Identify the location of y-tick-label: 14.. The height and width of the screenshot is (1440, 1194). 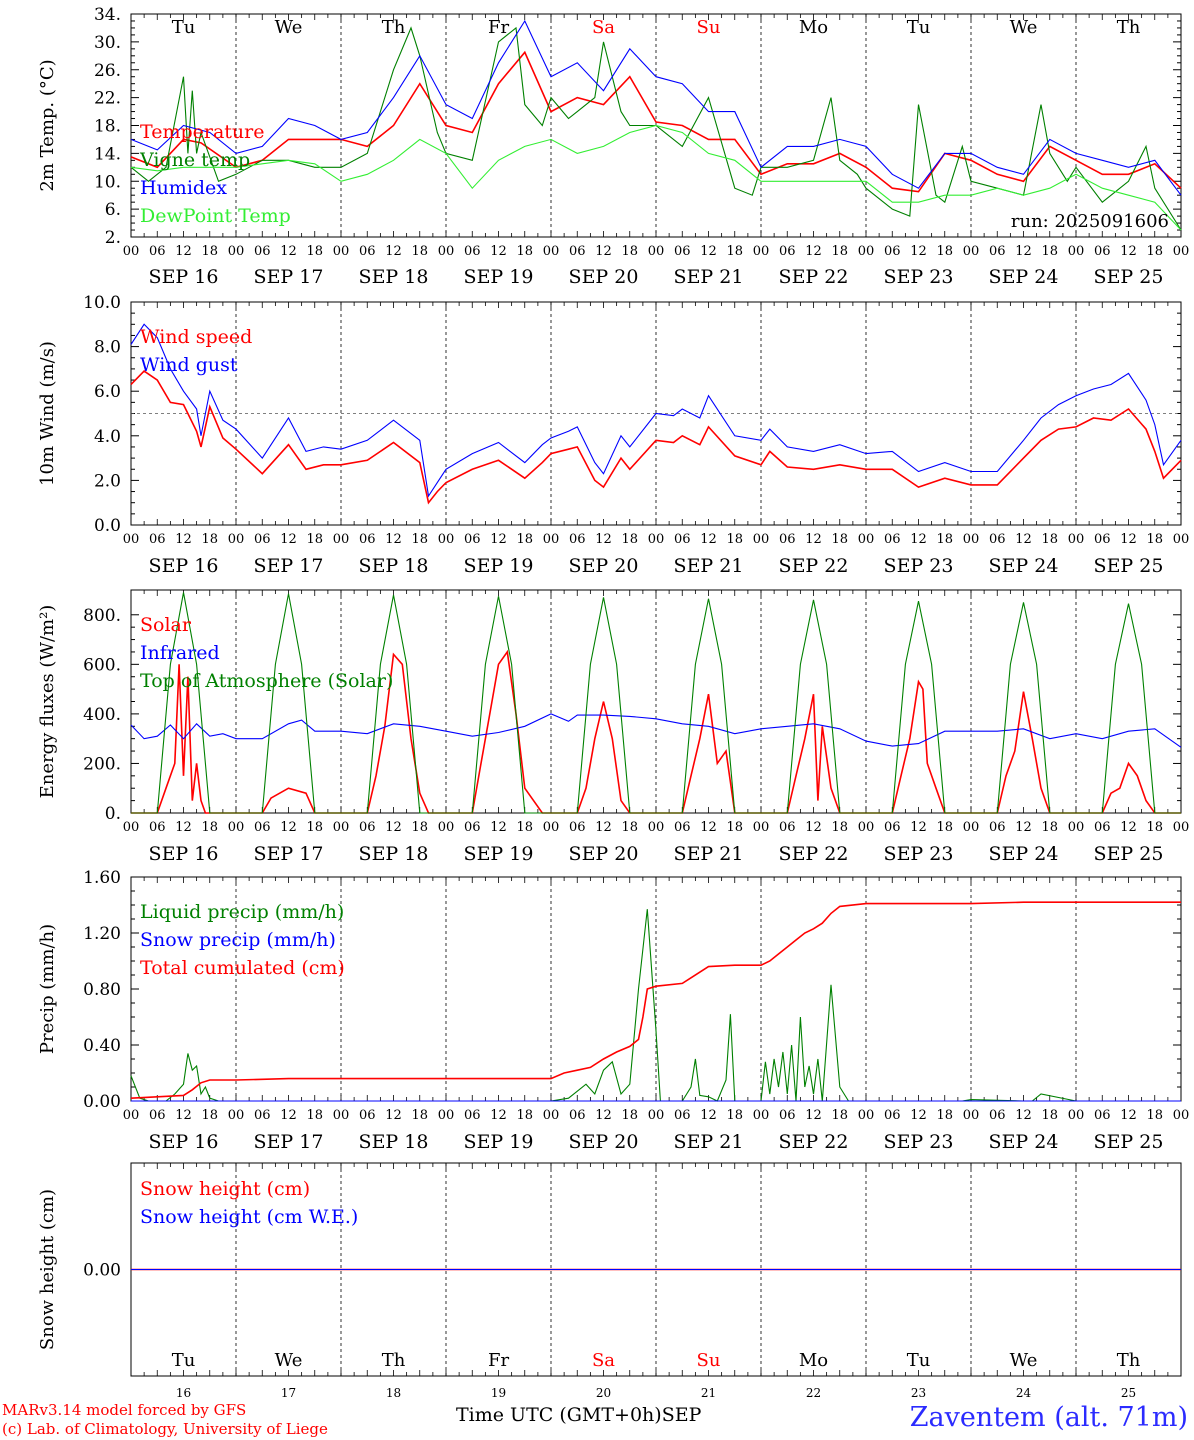
(107, 154).